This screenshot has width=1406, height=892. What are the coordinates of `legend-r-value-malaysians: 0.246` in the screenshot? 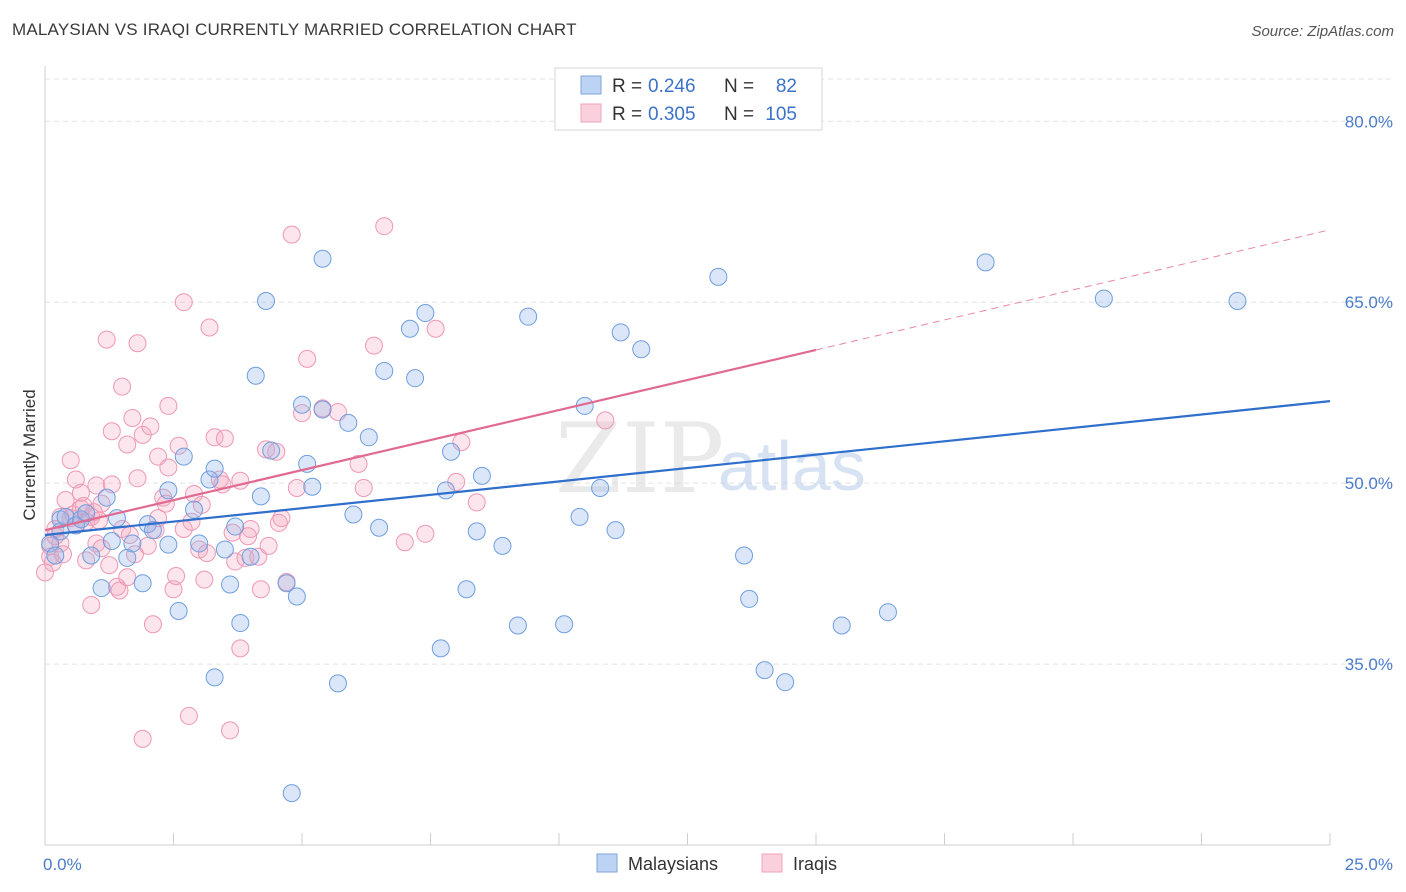 It's located at (672, 86).